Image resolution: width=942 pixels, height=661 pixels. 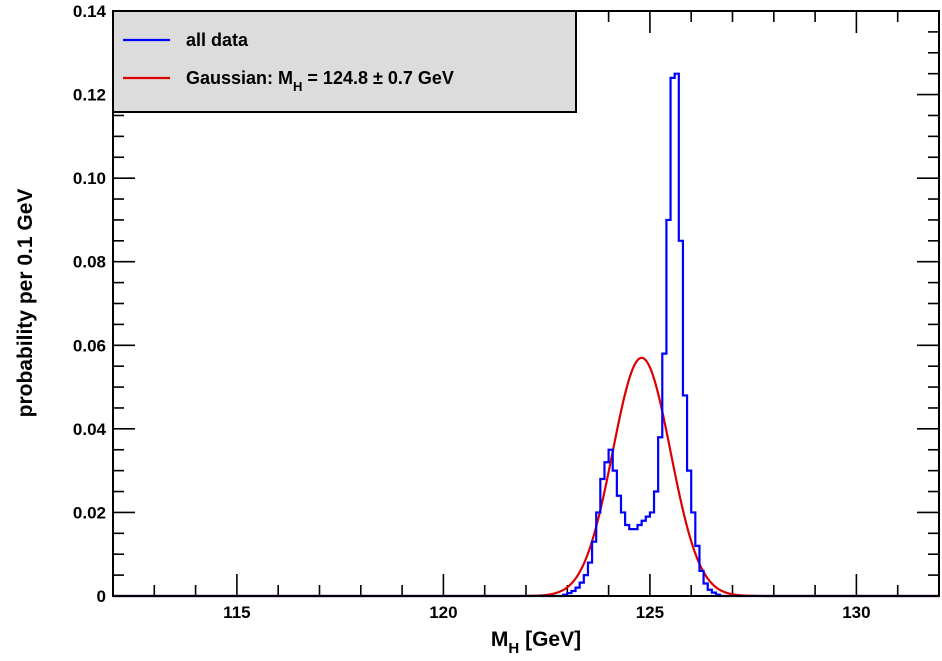 I want to click on y-axis-title: probability per 0.1 GeV, so click(x=25, y=303).